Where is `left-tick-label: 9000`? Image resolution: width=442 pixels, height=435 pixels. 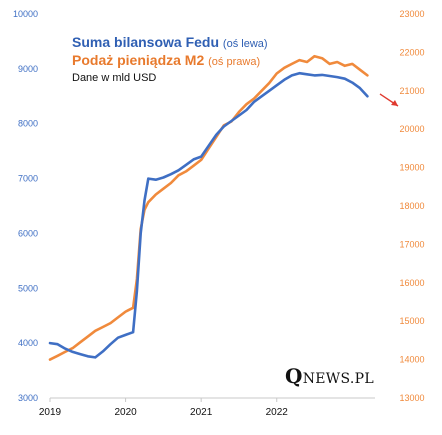 left-tick-label: 9000 is located at coordinates (28, 69).